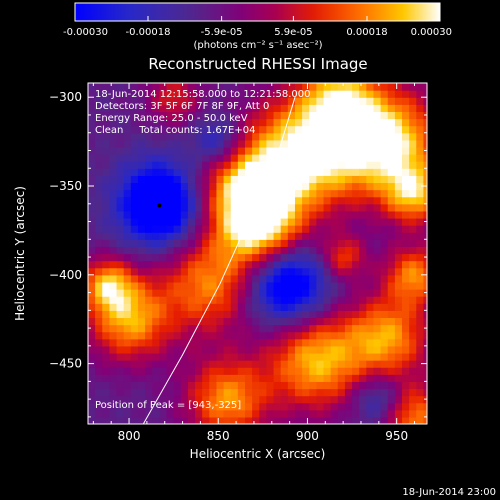 This screenshot has height=500, width=500. I want to click on y-tick-label: −400, so click(65, 275).